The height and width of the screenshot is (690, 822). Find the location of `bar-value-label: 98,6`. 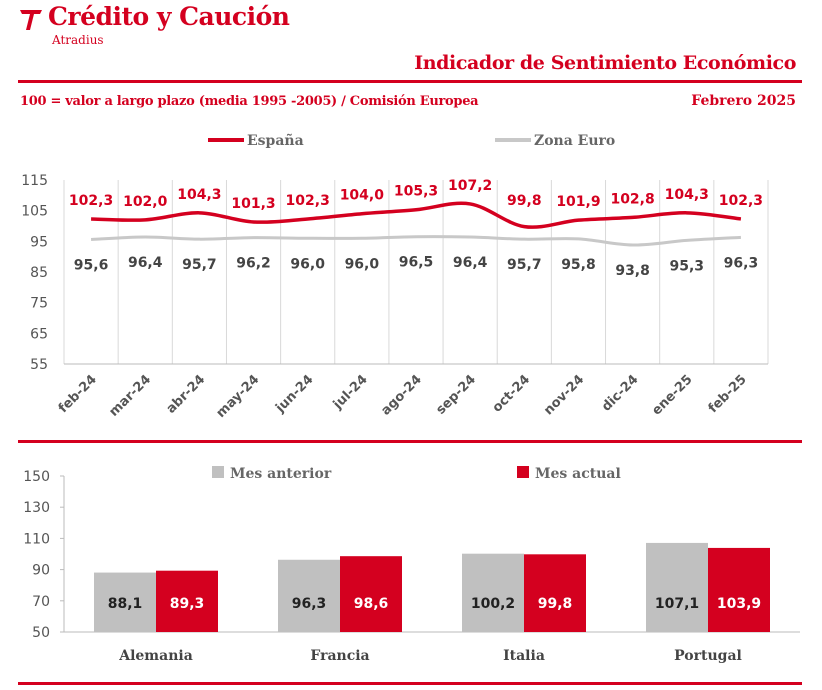

bar-value-label: 98,6 is located at coordinates (371, 604).